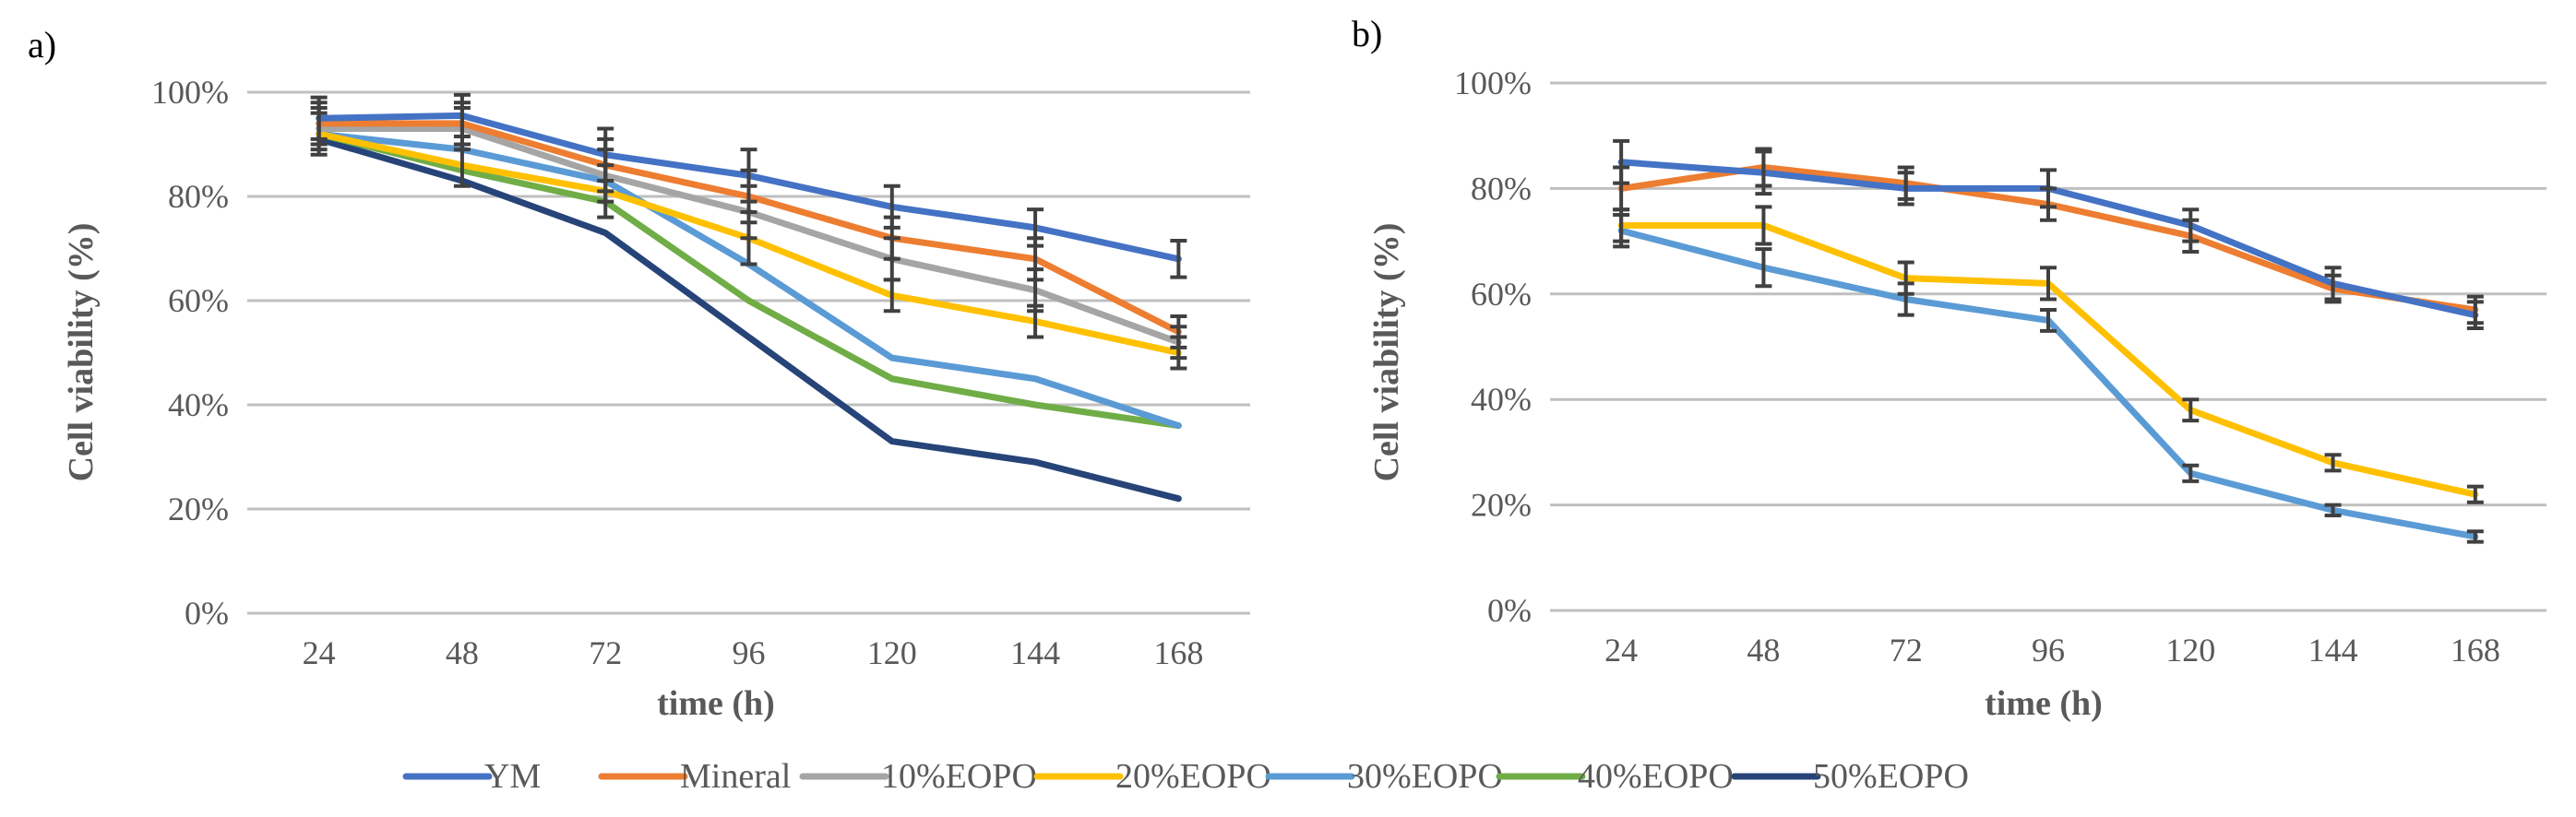  I want to click on legend-item: 40%EOPO, so click(1615, 776).